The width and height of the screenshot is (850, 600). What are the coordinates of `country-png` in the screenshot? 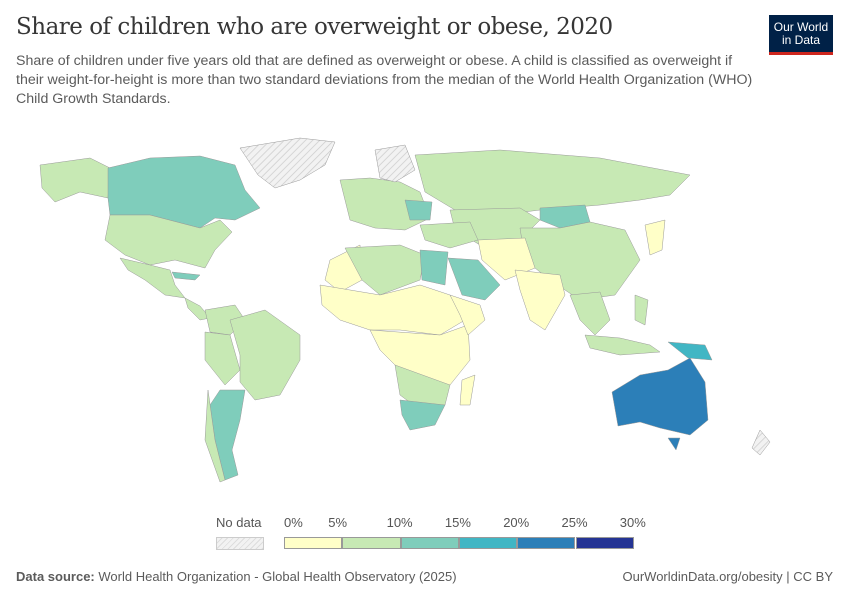 It's located at (690, 351).